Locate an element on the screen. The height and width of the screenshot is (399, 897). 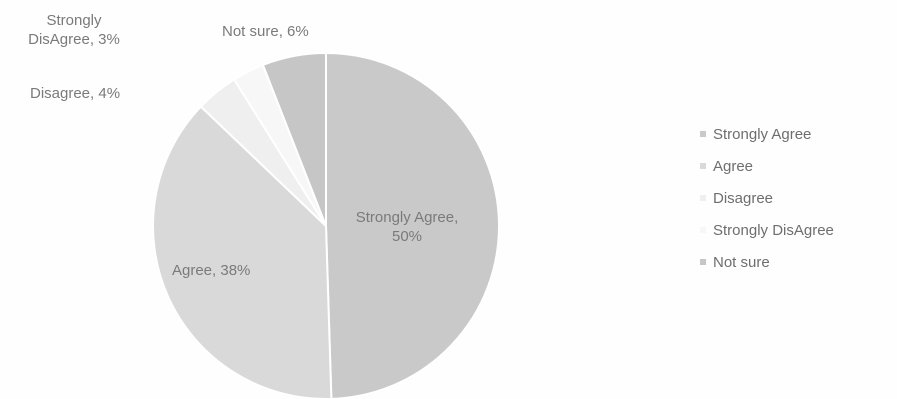
legend-item-agree: Agree is located at coordinates (767, 166).